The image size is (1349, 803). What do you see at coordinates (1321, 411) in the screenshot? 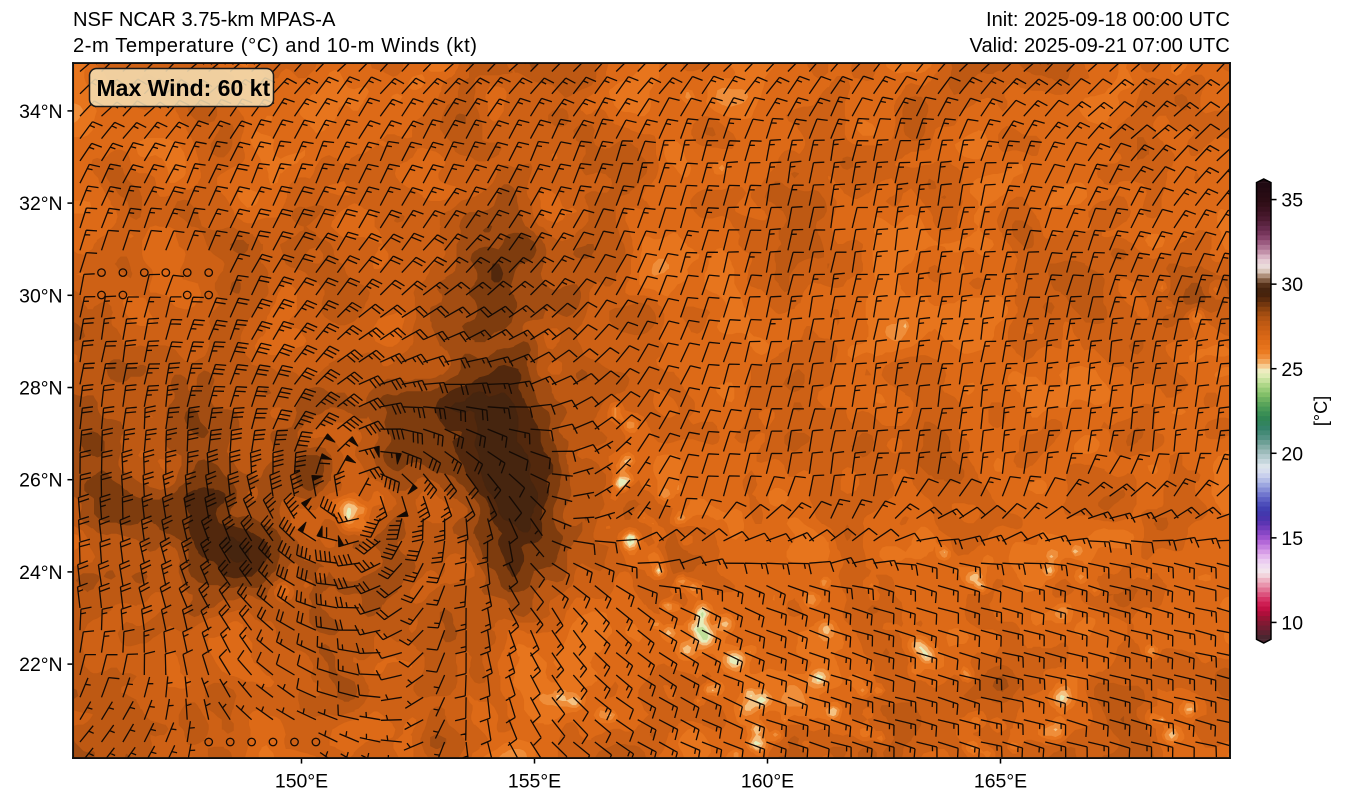
I see `svg-text: [°C]` at bounding box center [1321, 411].